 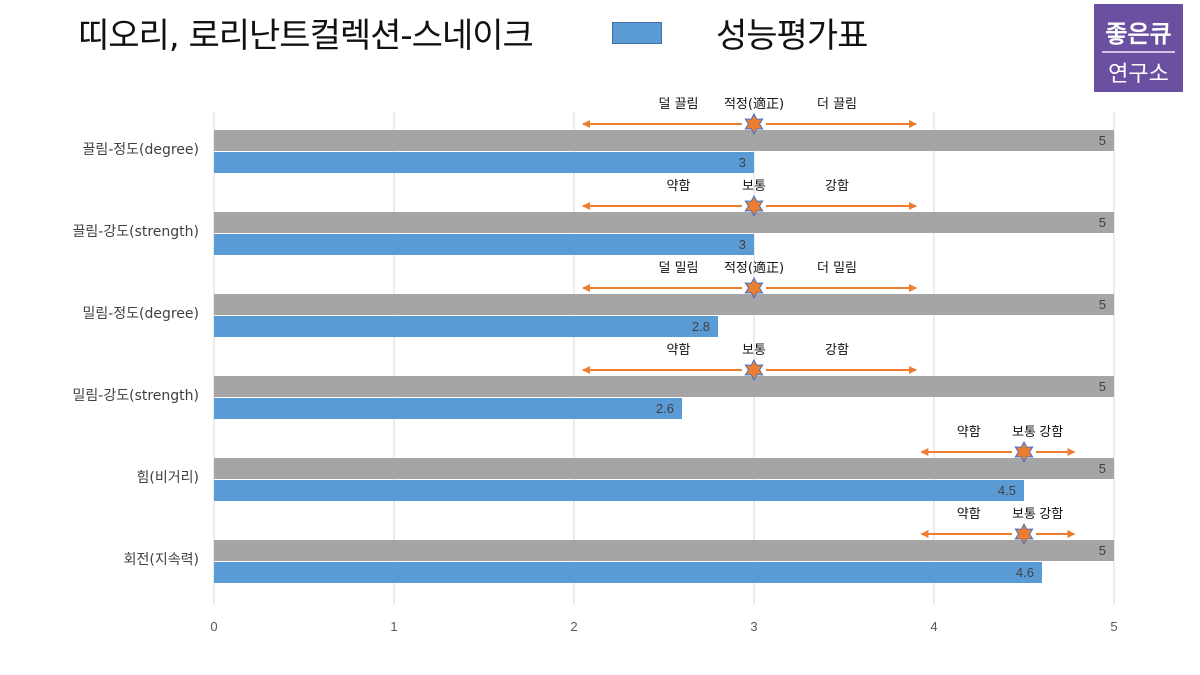 What do you see at coordinates (213, 626) in the screenshot?
I see `x-tick-label: 0` at bounding box center [213, 626].